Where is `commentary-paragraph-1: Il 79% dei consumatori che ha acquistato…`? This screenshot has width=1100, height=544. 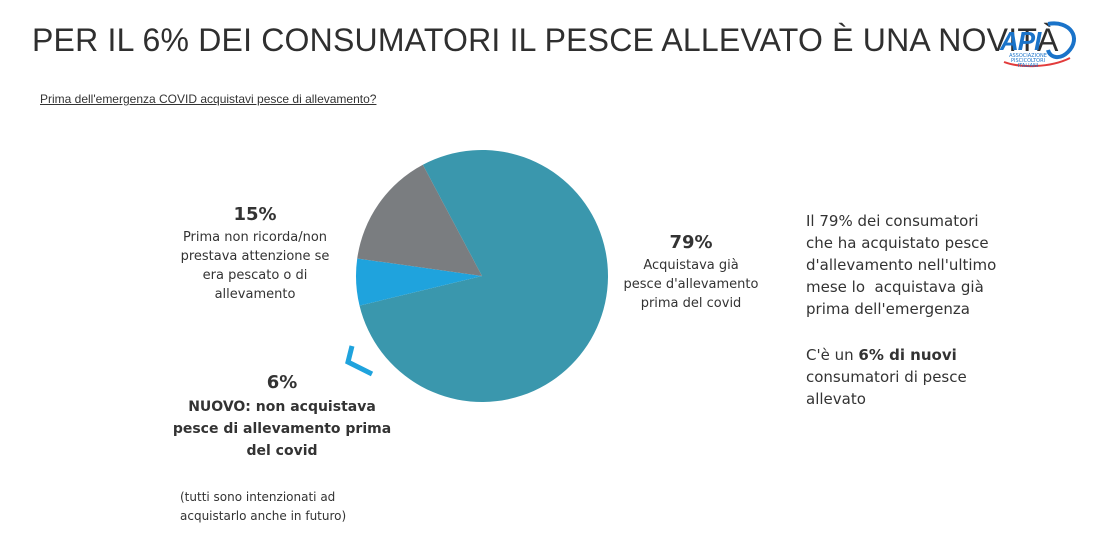
commentary-paragraph-1: Il 79% dei consumatori che ha acquistato… is located at coordinates (936, 265).